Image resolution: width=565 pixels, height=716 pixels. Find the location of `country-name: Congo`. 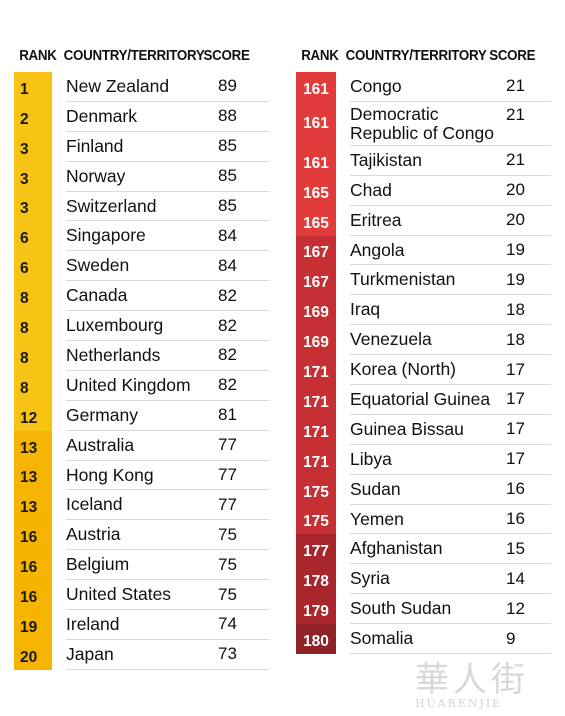

country-name: Congo is located at coordinates (376, 85).